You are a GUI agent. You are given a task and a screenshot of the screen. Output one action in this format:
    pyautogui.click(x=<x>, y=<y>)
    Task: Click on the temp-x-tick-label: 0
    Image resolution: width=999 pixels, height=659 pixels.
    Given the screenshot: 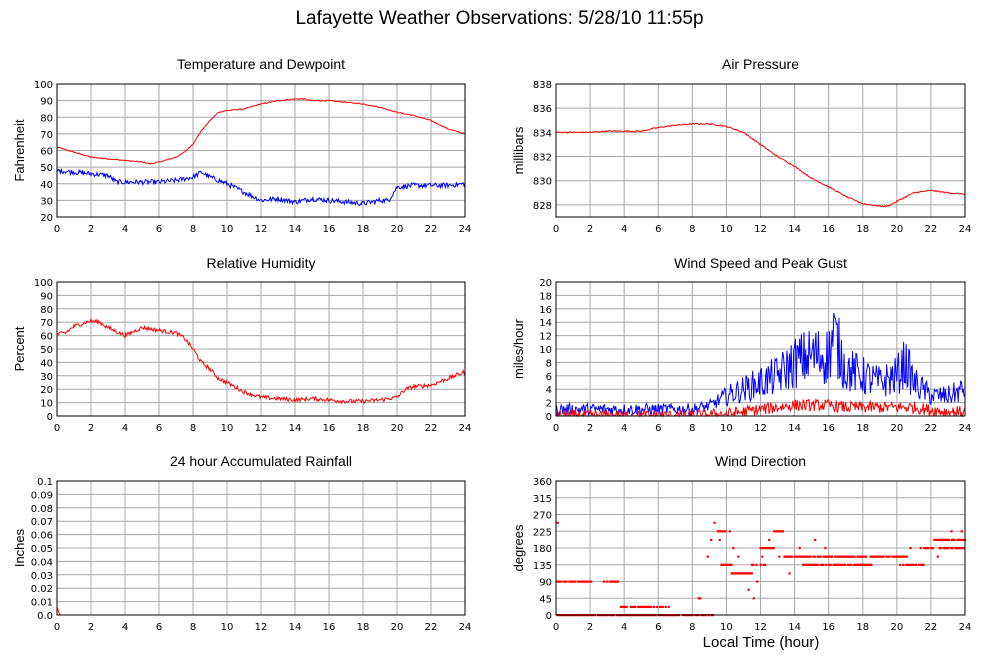 What is the action you would take?
    pyautogui.click(x=57, y=229)
    